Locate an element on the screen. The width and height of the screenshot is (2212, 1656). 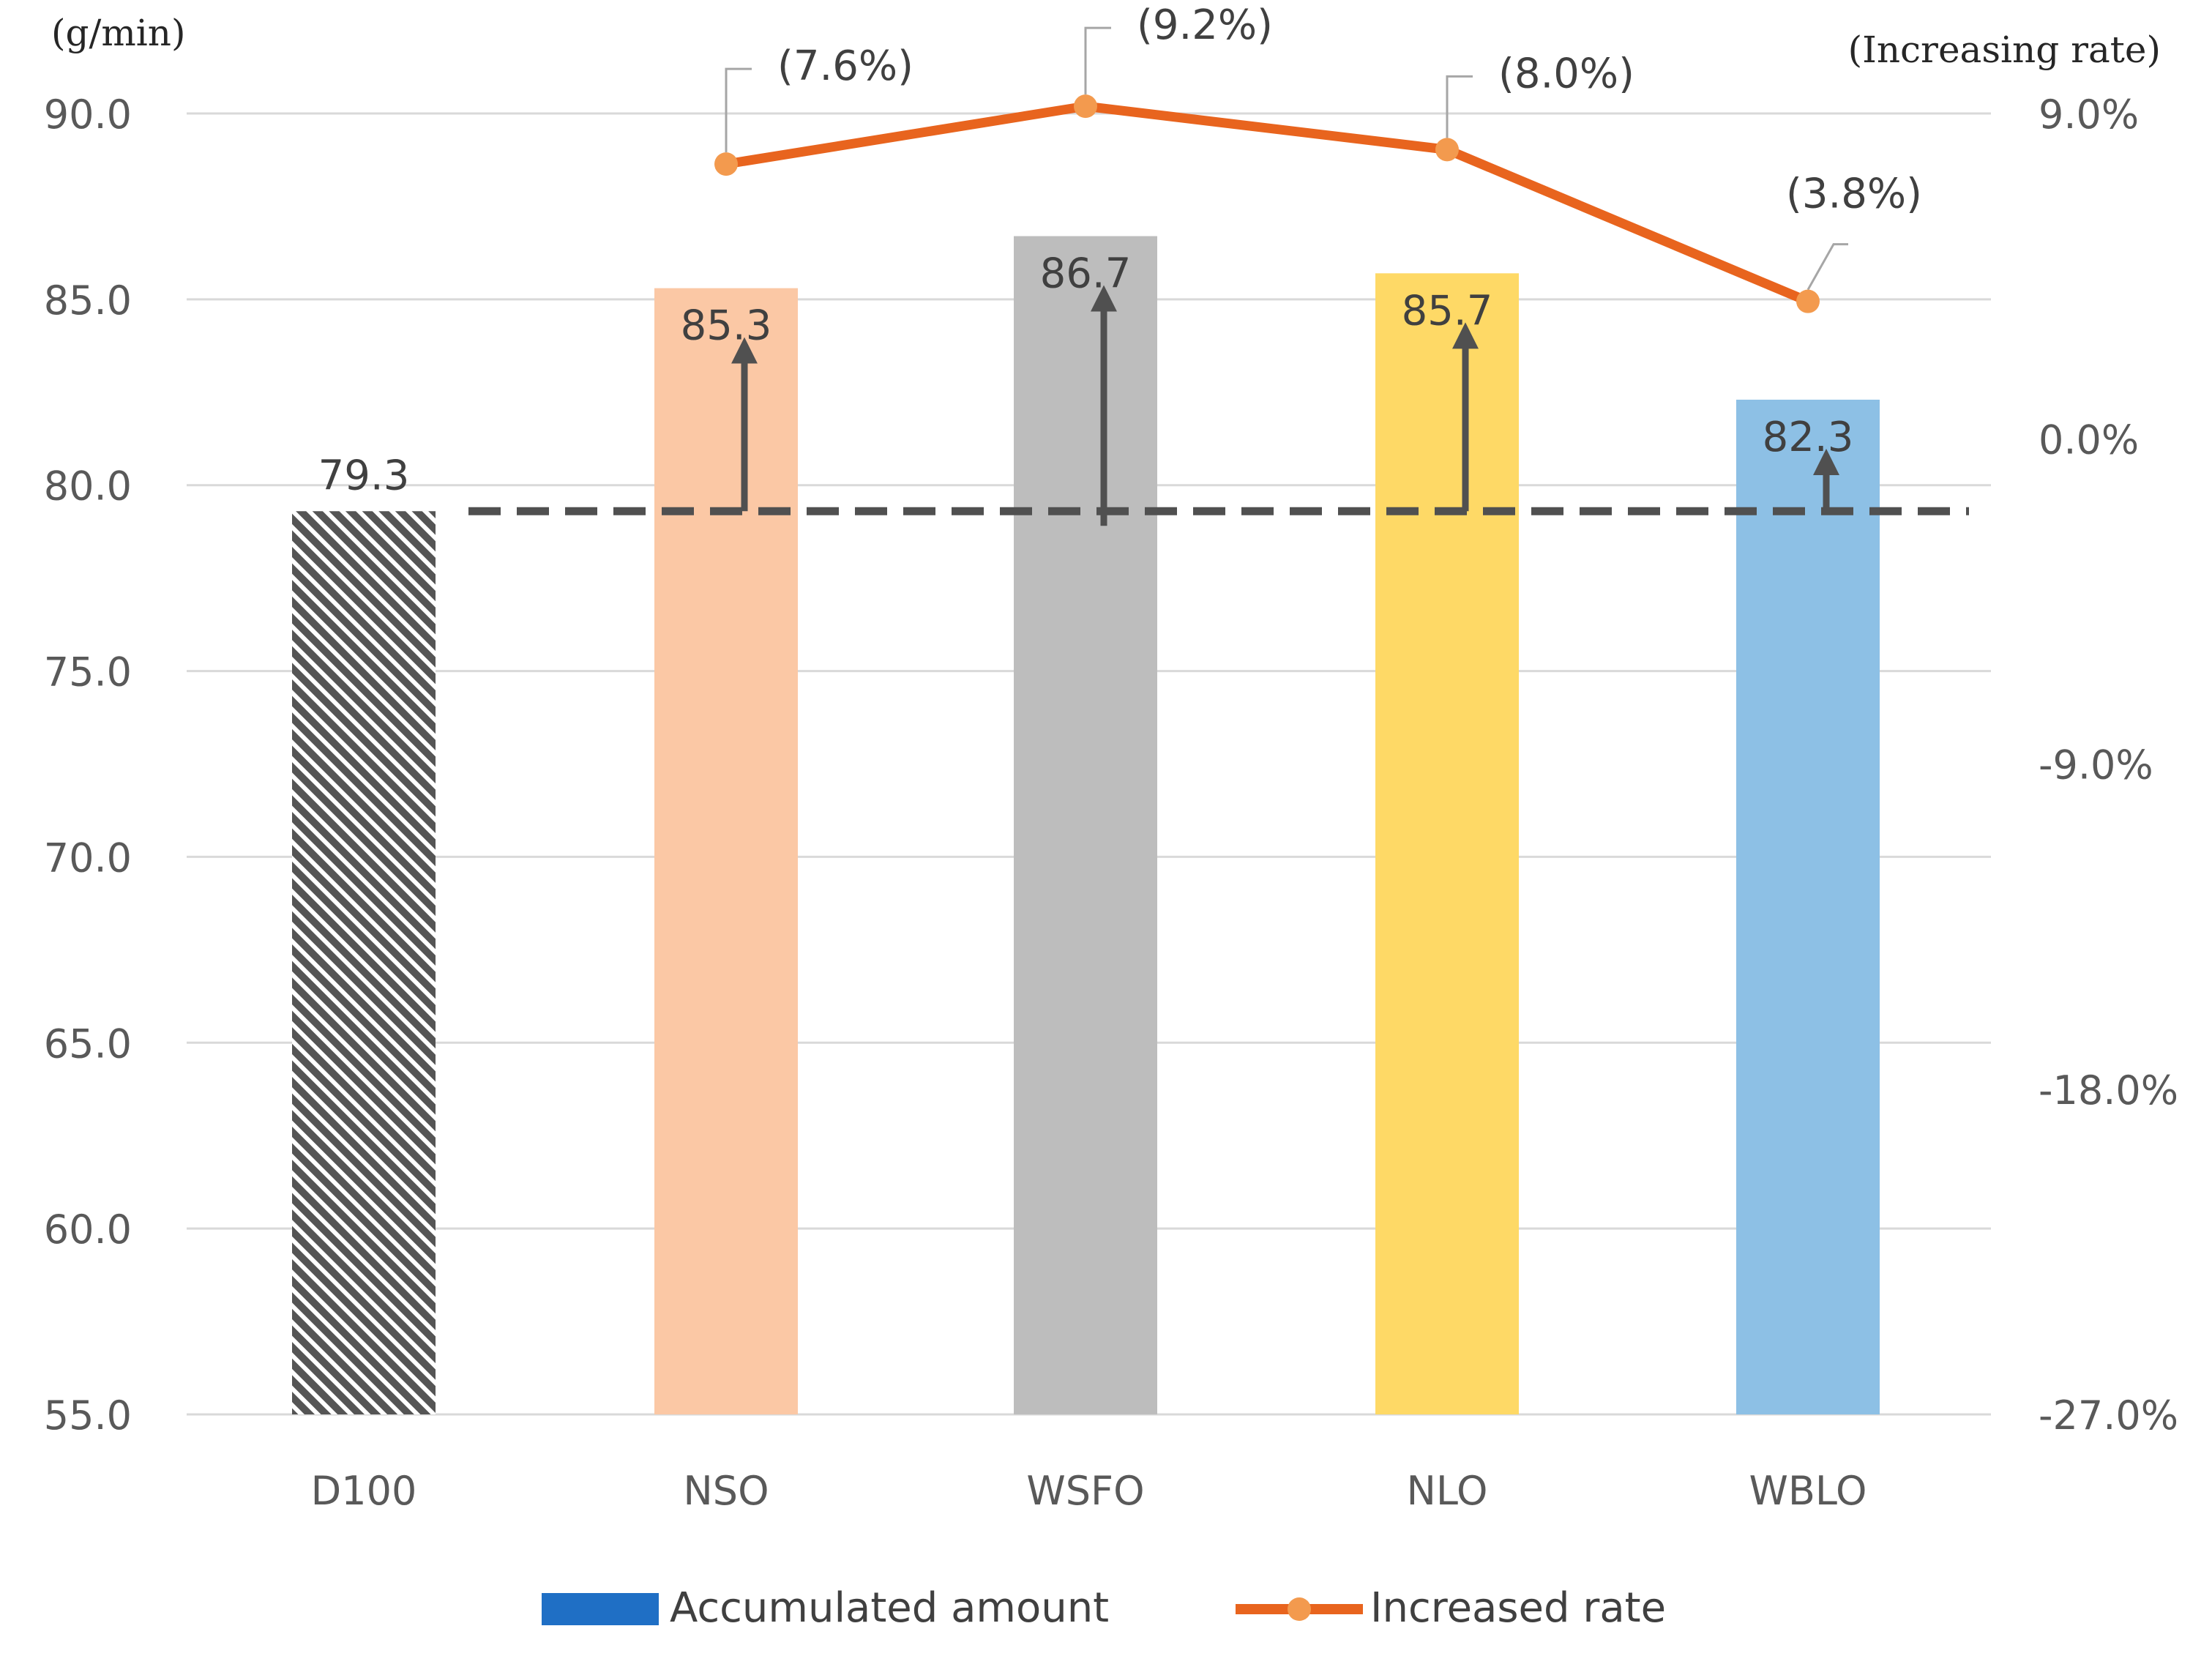
legend-label-line: Increased rate is located at coordinates (1518, 1608).